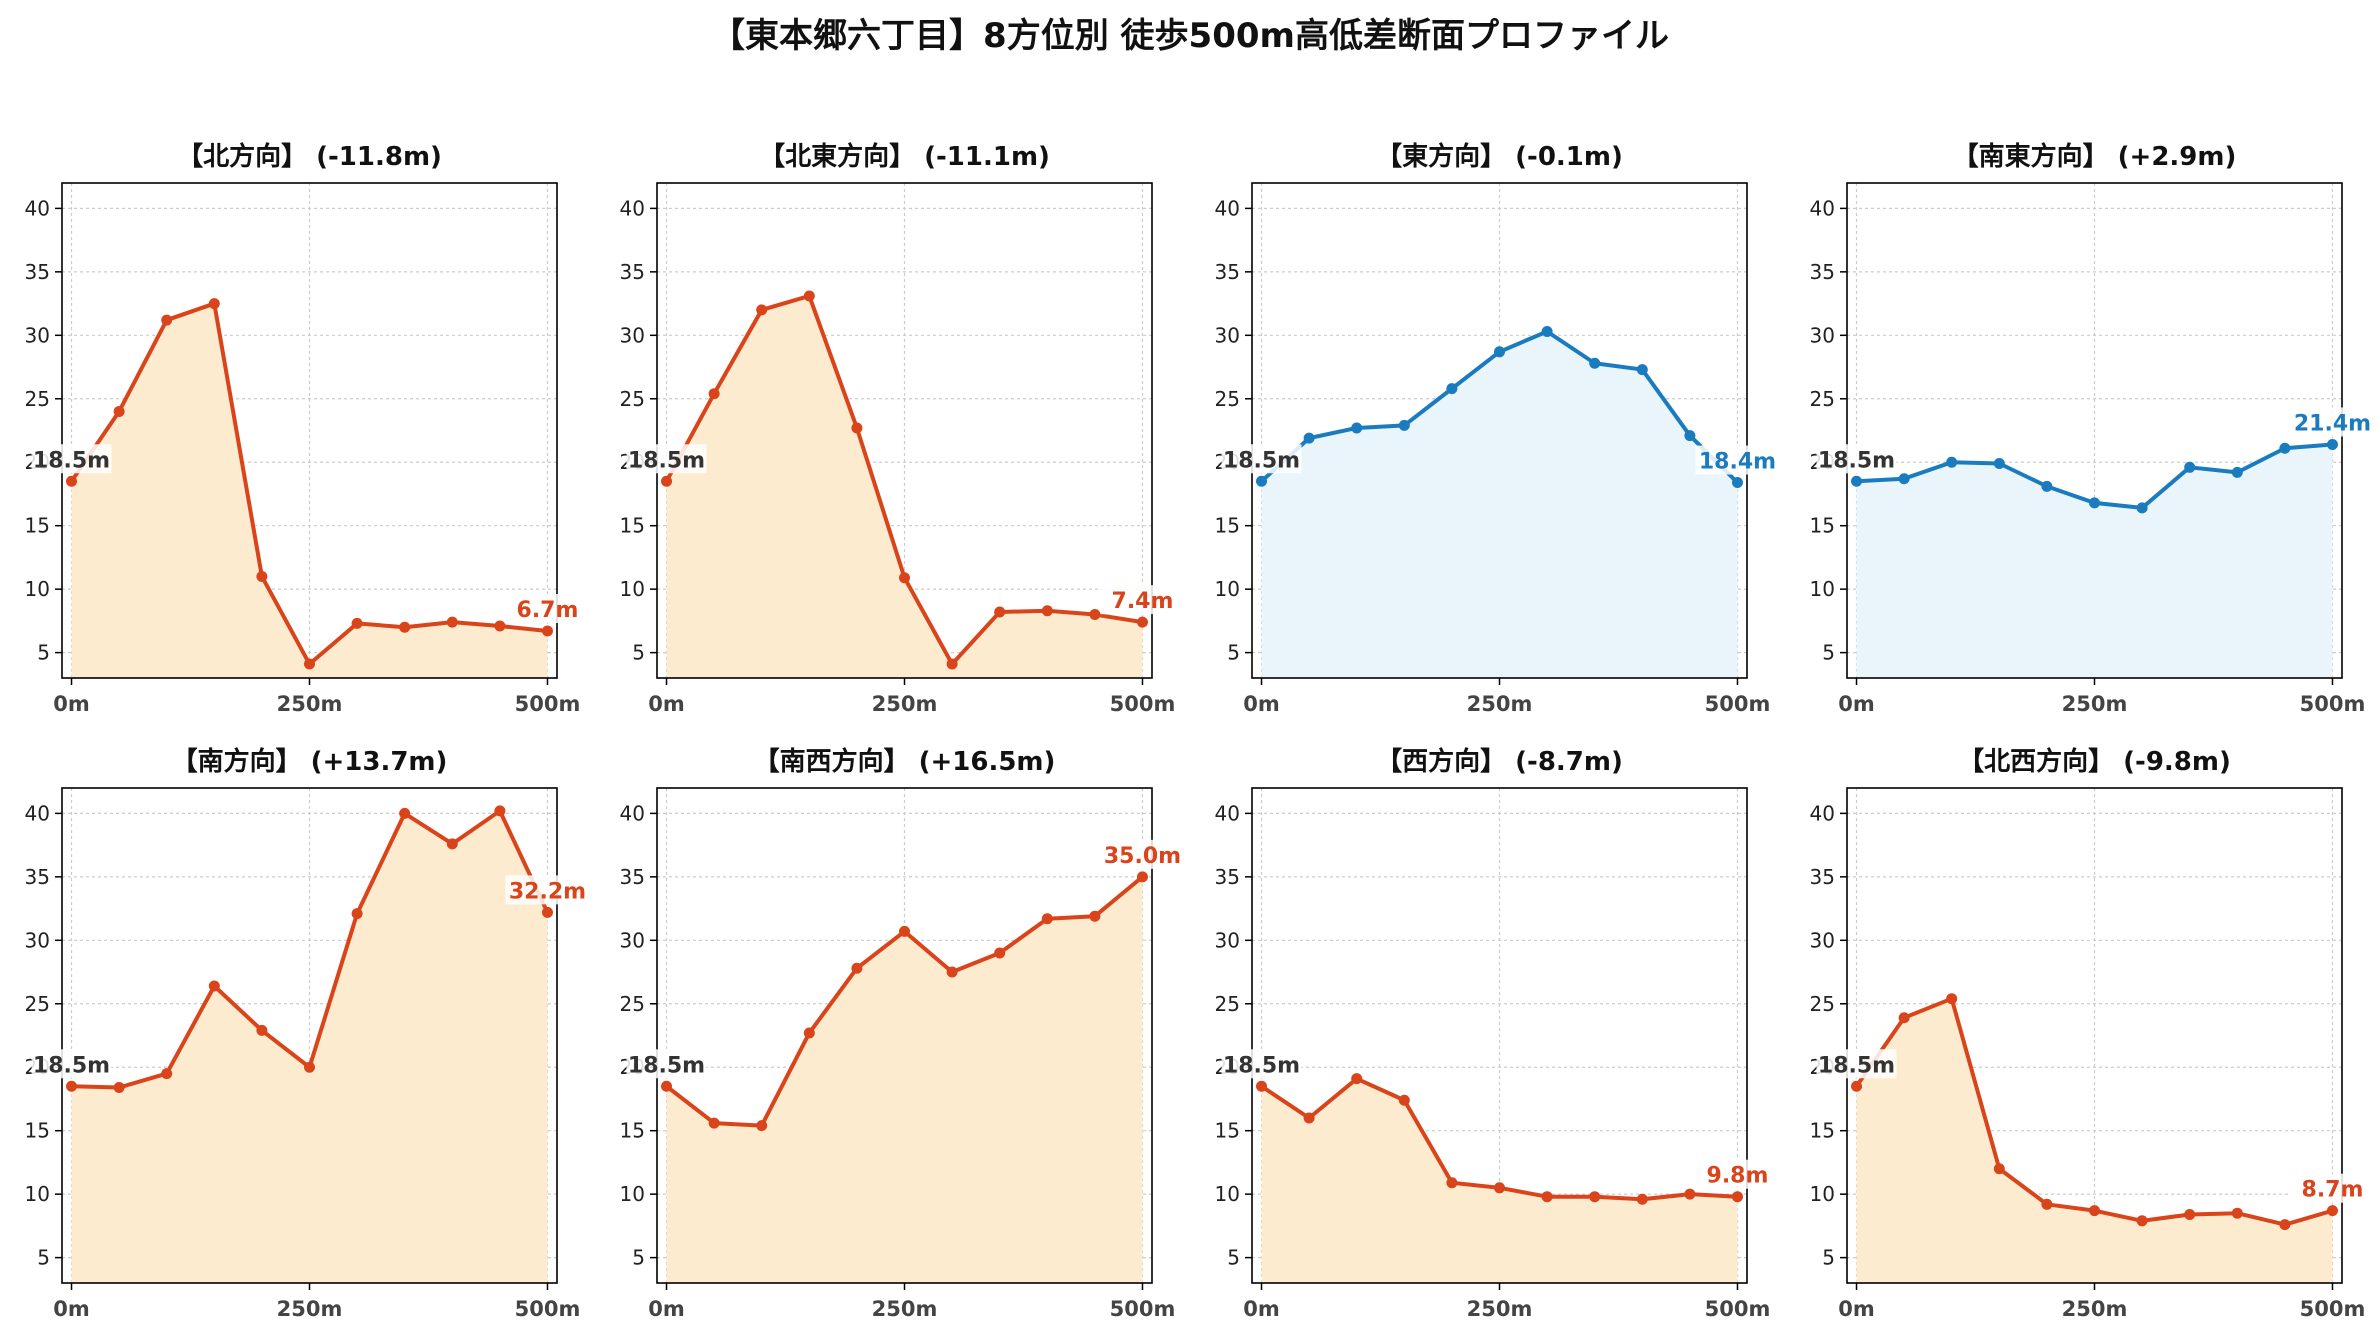 The image size is (2380, 1340). What do you see at coordinates (1190, 36) in the screenshot?
I see `figure-title: 【東本郷六丁目】8方位別 徒歩500m高低差断面プロファイル` at bounding box center [1190, 36].